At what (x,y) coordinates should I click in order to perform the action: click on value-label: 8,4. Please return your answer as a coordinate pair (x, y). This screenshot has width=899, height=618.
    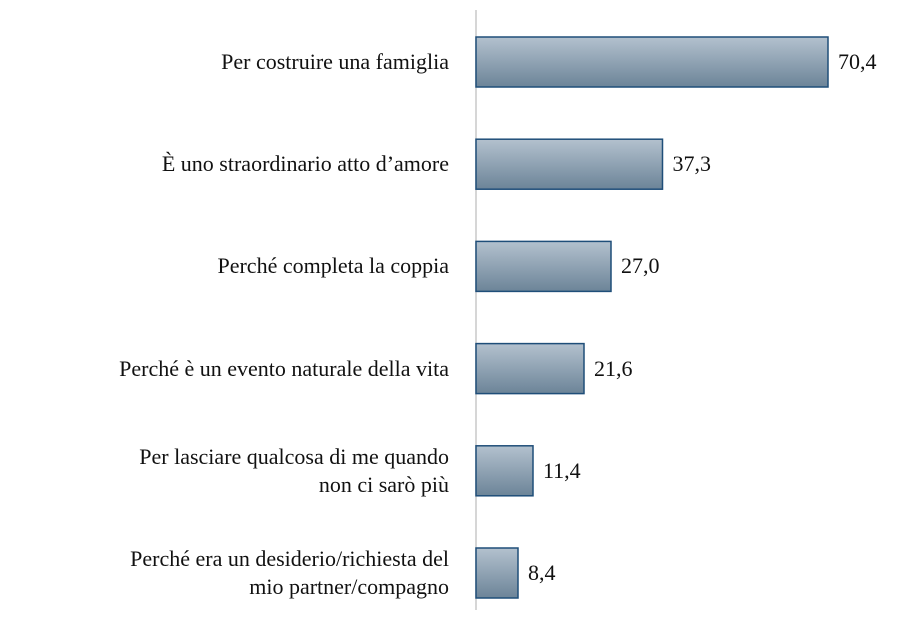
    Looking at the image, I should click on (542, 572).